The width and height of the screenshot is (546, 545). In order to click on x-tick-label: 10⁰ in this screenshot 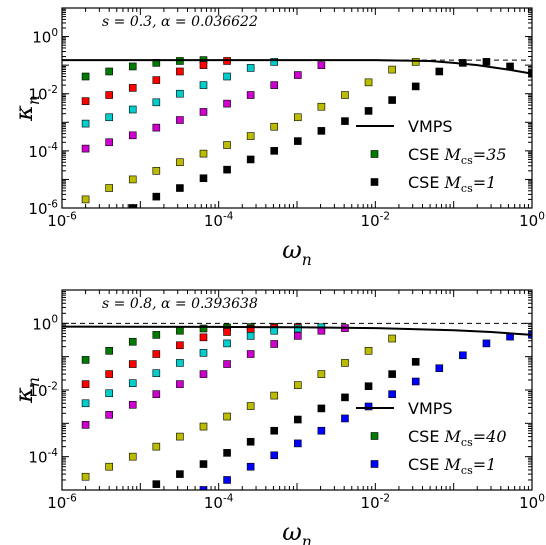, I will do `click(532, 502)`.